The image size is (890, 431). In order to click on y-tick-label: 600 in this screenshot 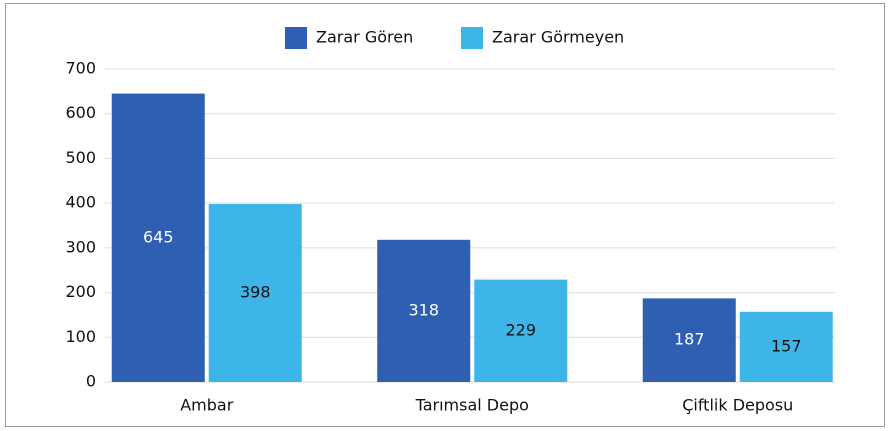, I will do `click(80, 112)`.